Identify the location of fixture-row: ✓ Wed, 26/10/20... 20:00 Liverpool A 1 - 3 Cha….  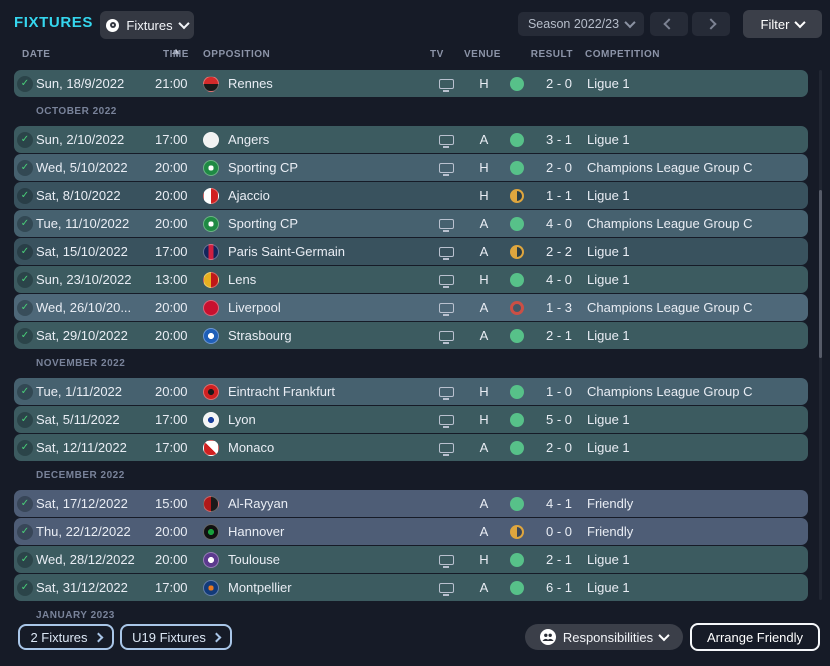
(411, 307).